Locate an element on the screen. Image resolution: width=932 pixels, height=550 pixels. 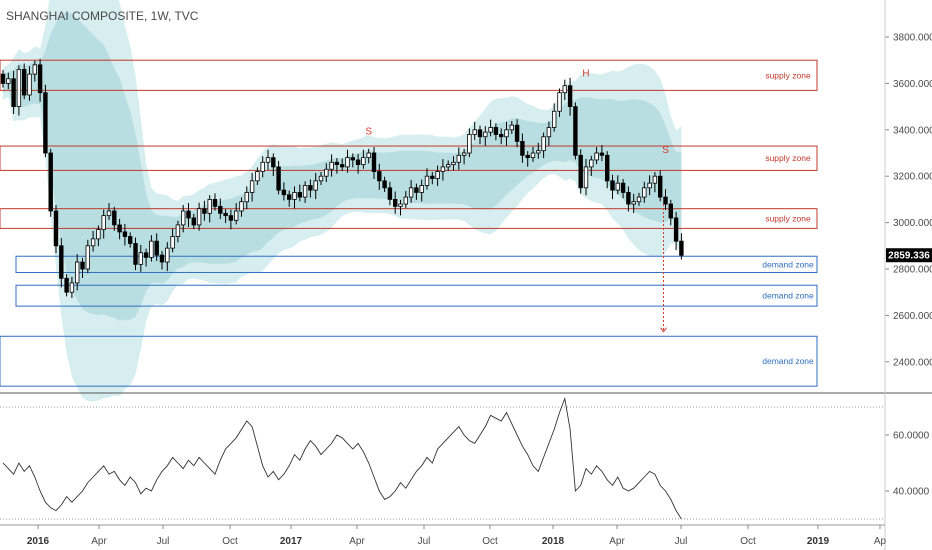
last-price-label: 2859.336 is located at coordinates (909, 256).